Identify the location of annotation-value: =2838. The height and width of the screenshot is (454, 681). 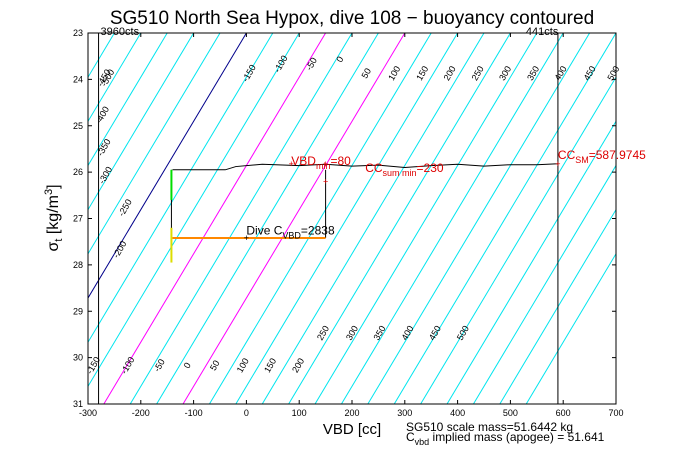
(318, 231).